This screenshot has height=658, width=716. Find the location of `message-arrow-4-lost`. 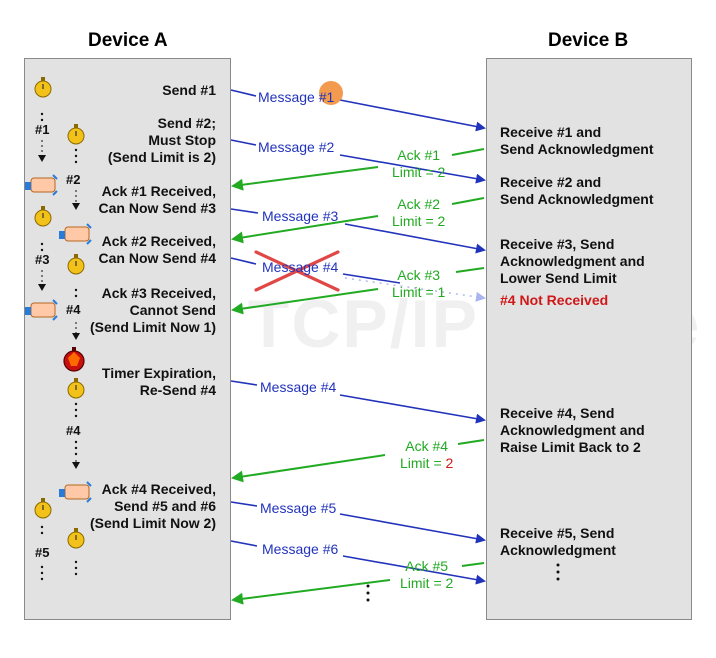

message-arrow-4-lost is located at coordinates (315, 270).